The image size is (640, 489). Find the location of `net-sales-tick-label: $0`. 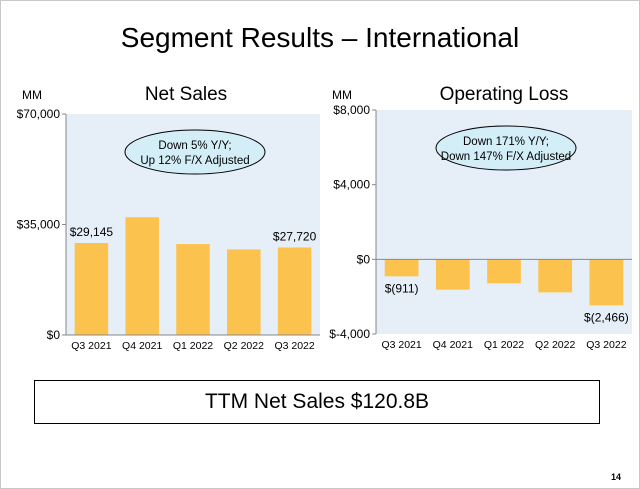

net-sales-tick-label: $0 is located at coordinates (54, 335).